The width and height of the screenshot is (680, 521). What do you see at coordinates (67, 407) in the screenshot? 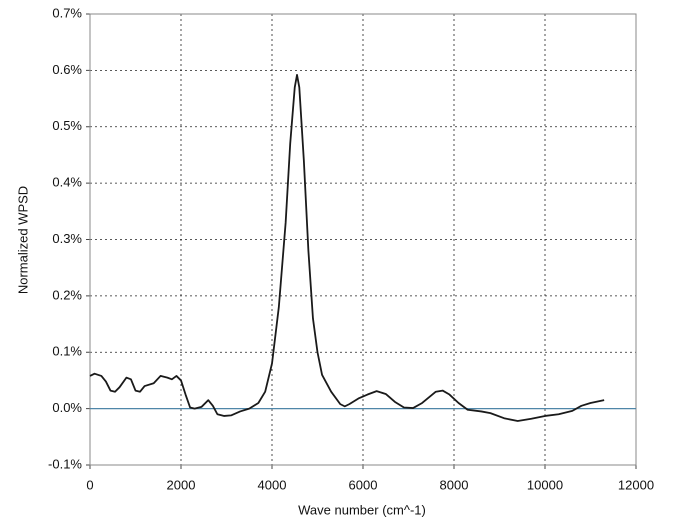
I see `y-tick-label: 0.0%` at bounding box center [67, 407].